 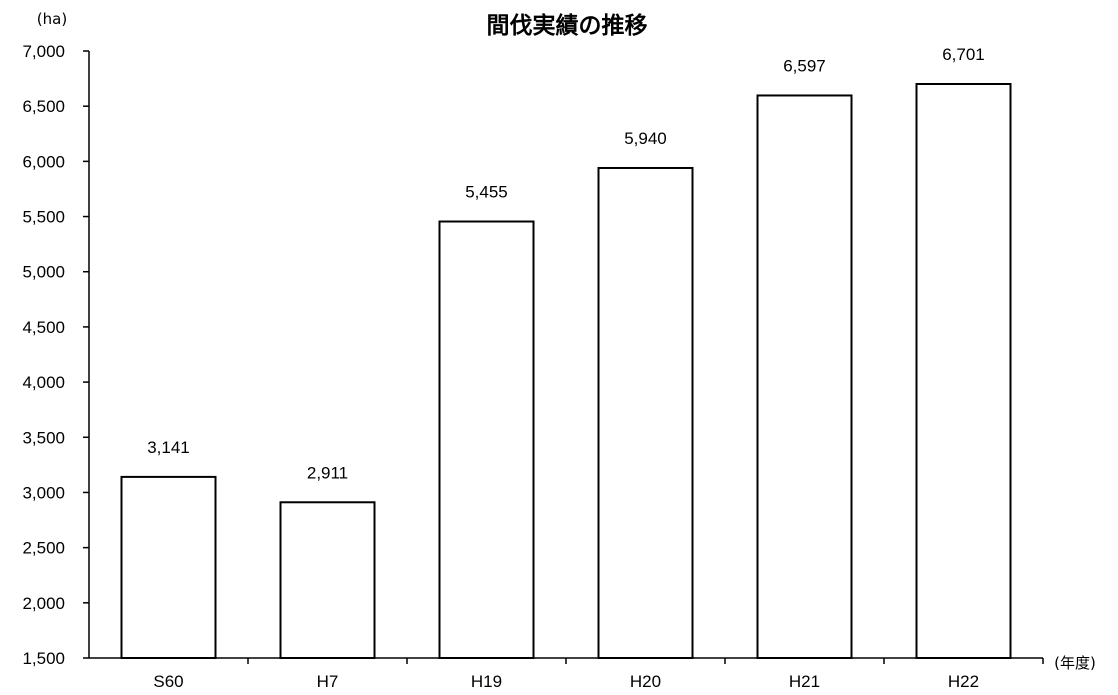 What do you see at coordinates (804, 681) in the screenshot?
I see `x-tick-label: H21` at bounding box center [804, 681].